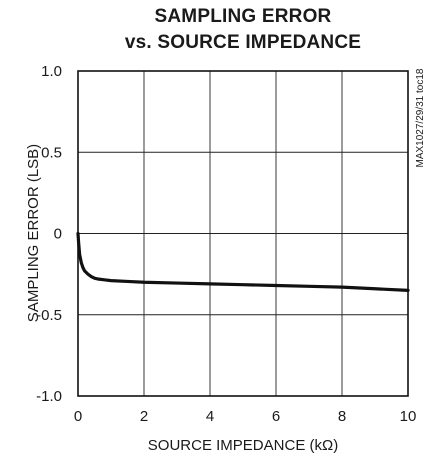  What do you see at coordinates (144, 416) in the screenshot?
I see `x-tick-label-1: 2` at bounding box center [144, 416].